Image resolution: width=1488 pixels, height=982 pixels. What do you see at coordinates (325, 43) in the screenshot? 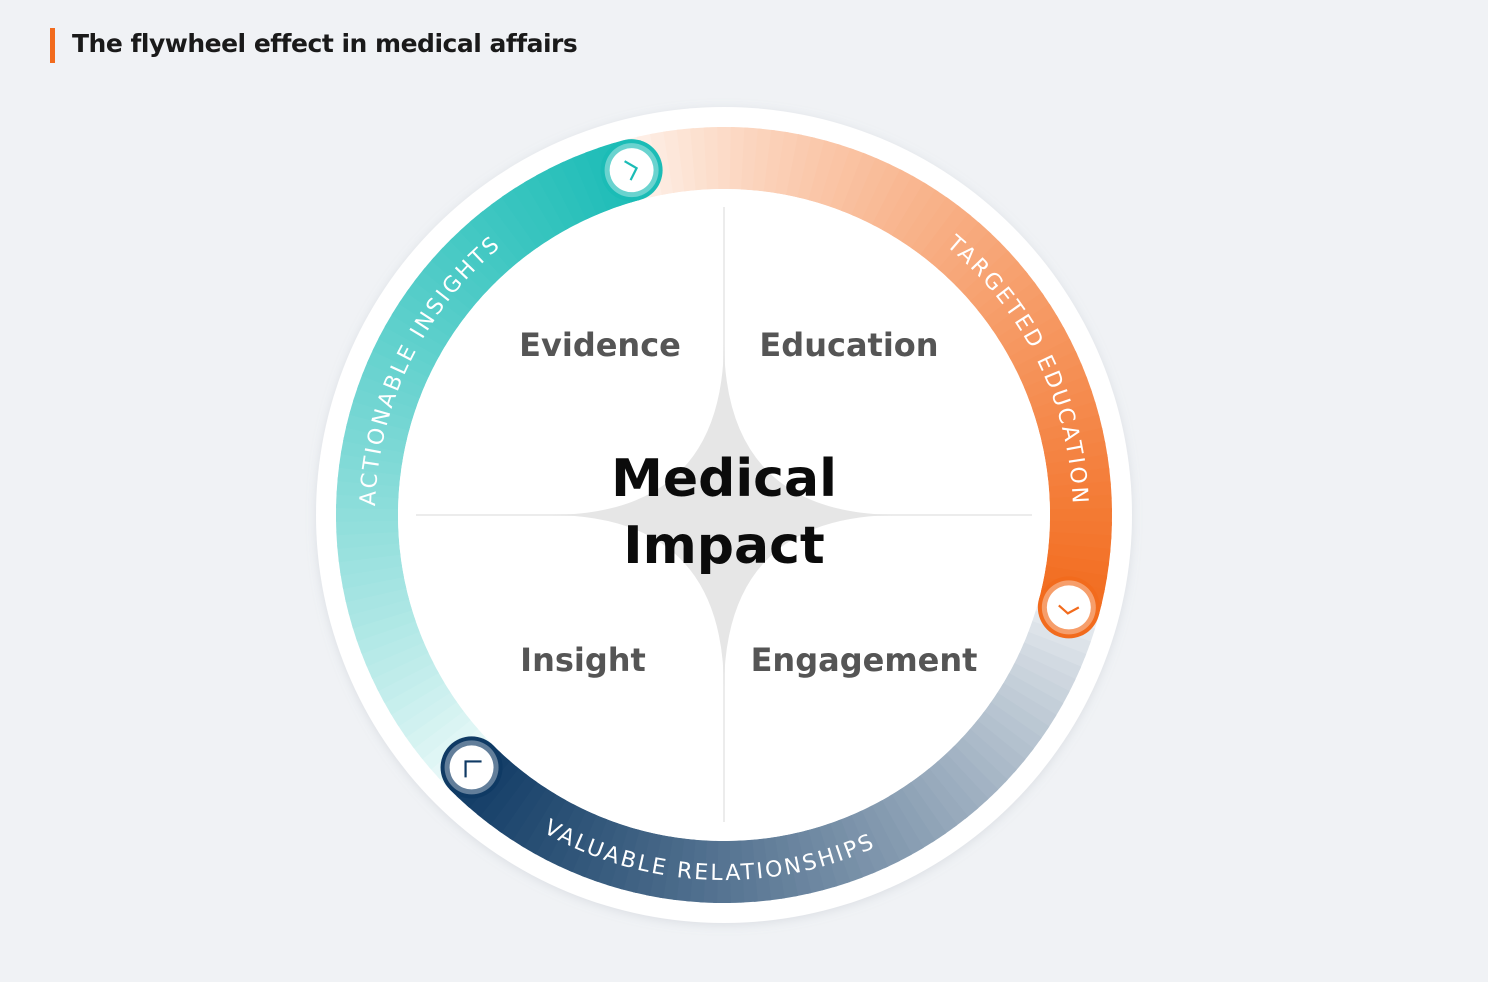
I see `page-title: The flywheel effect in medical affairs` at bounding box center [325, 43].